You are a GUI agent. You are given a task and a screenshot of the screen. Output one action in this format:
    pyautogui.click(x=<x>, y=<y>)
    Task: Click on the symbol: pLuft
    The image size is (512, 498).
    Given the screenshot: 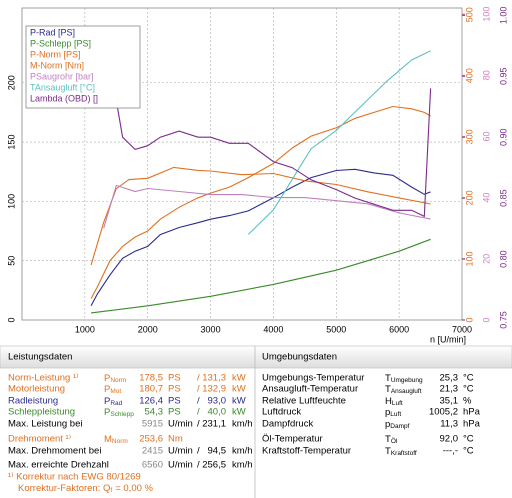 What is the action you would take?
    pyautogui.click(x=393, y=412)
    